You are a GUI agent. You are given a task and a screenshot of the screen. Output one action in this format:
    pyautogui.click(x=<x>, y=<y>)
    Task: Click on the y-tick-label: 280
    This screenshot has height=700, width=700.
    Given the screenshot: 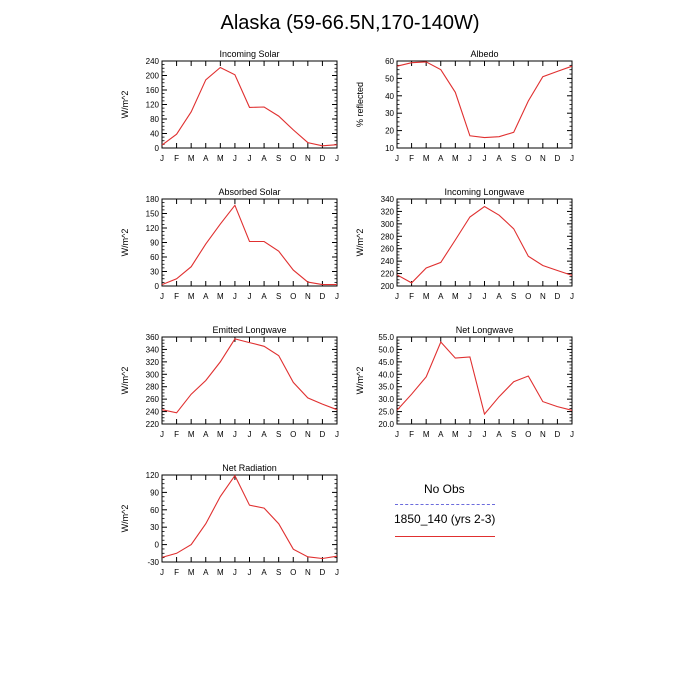 What is the action you would take?
    pyautogui.click(x=153, y=387)
    